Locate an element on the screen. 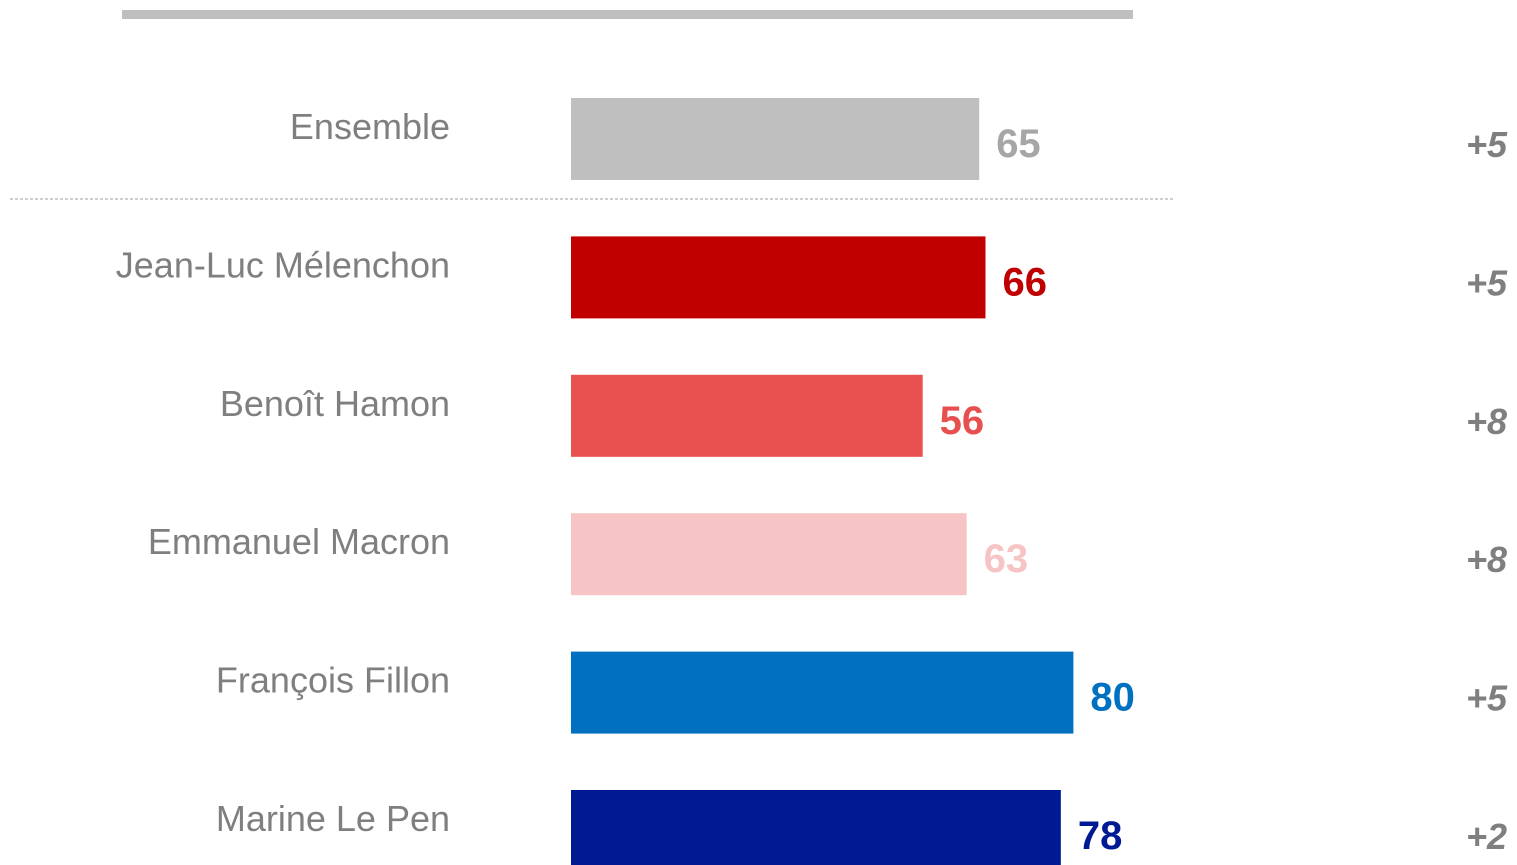 This screenshot has width=1517, height=865. value-label: 56 is located at coordinates (962, 421).